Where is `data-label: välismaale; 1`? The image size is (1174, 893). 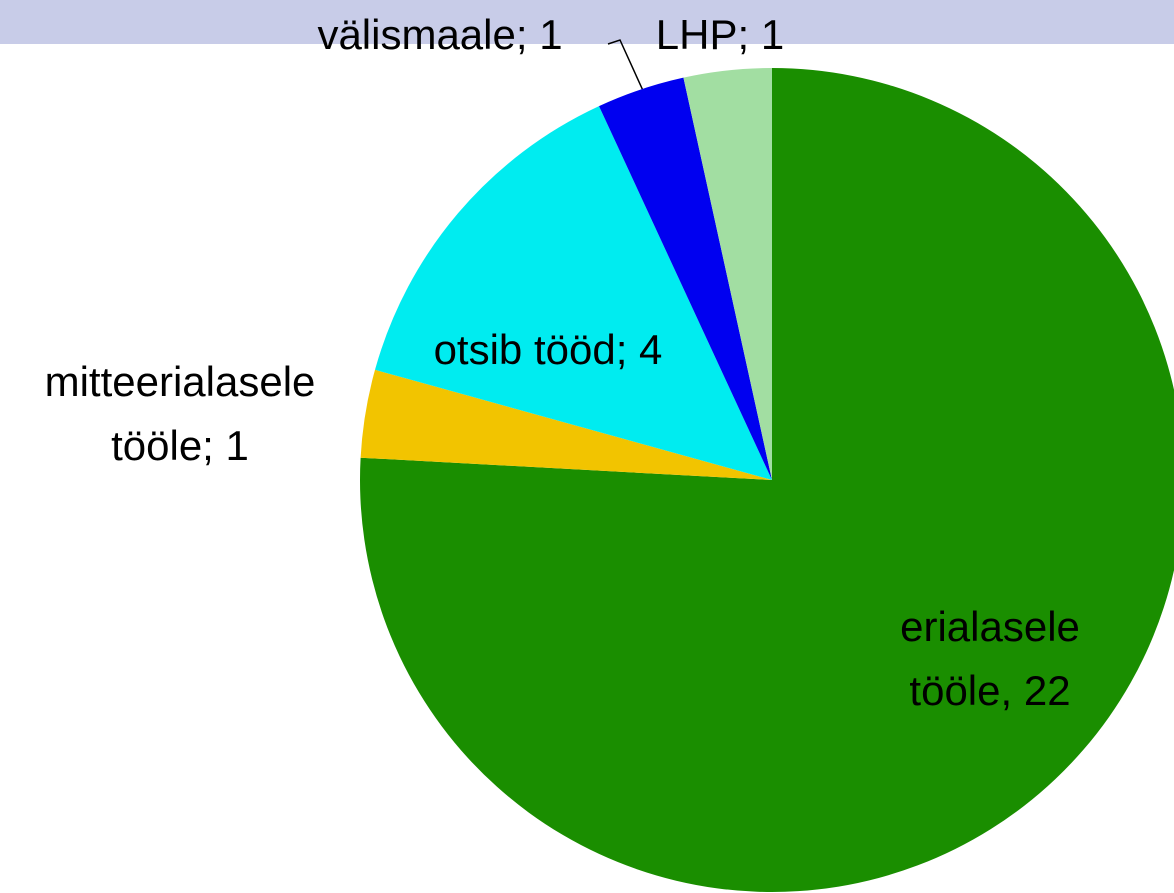
data-label: välismaale; 1 is located at coordinates (439, 34).